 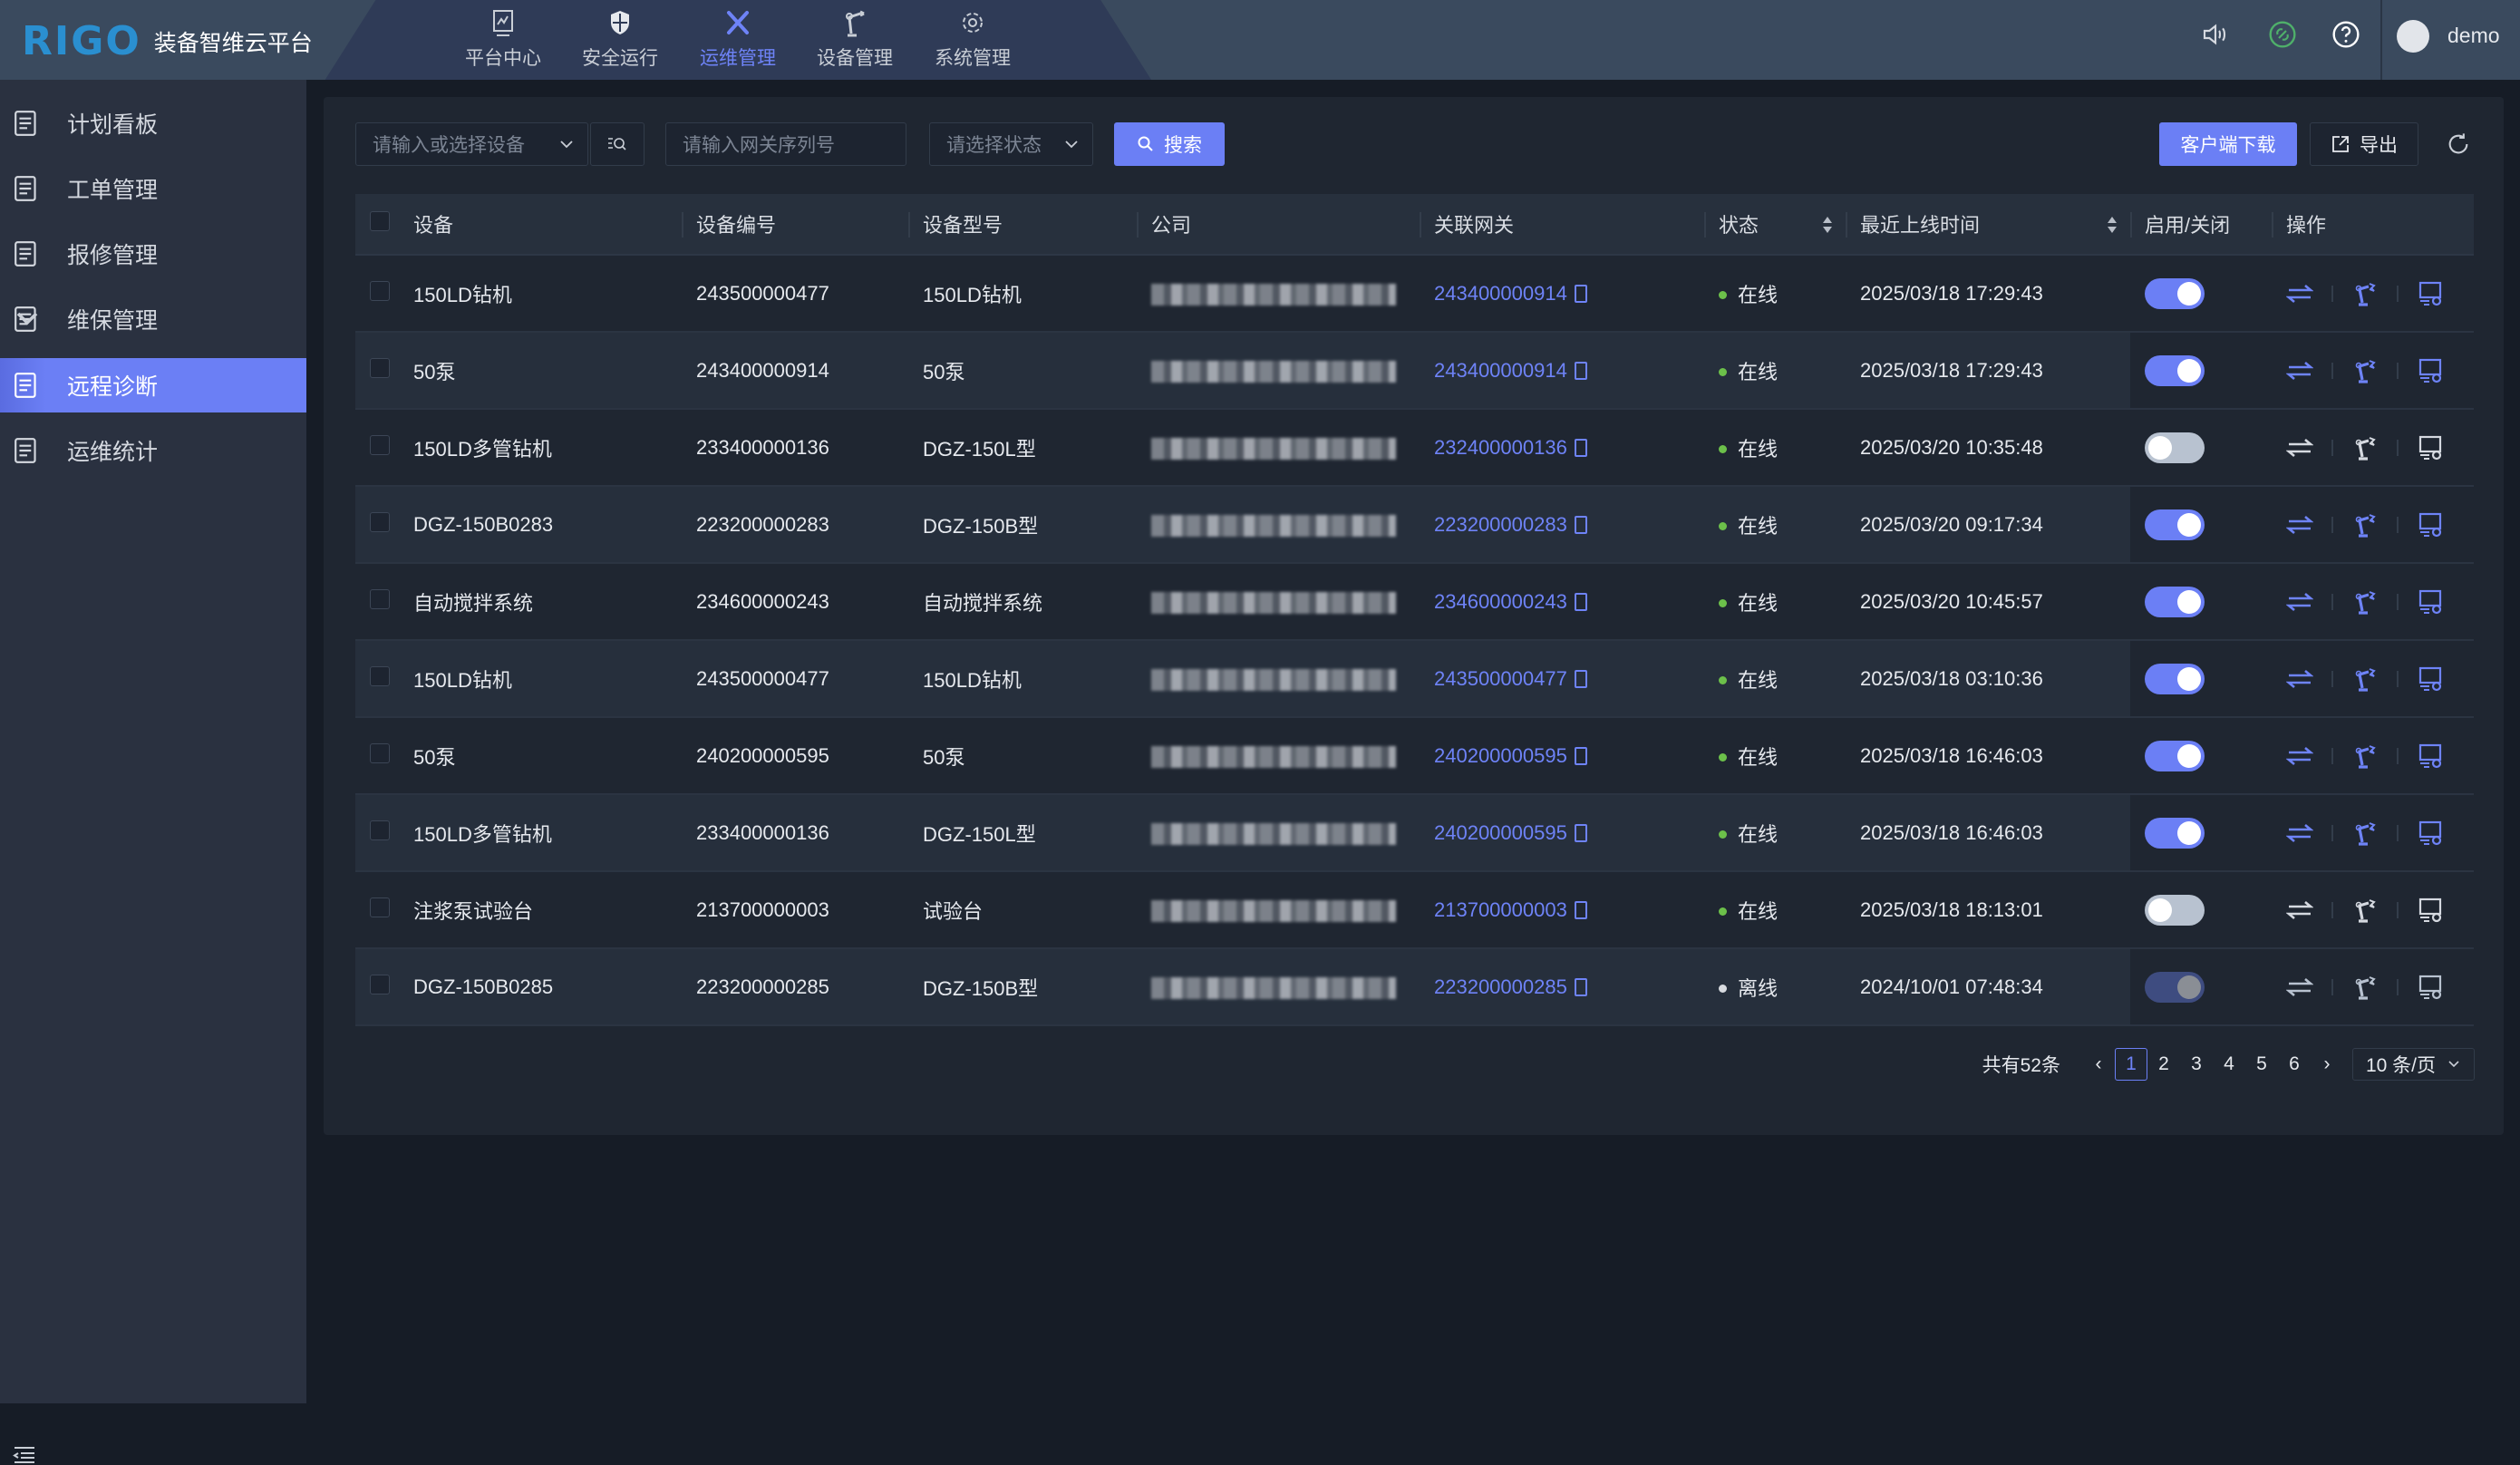 What do you see at coordinates (2364, 144) in the screenshot?
I see `export-button: 导出` at bounding box center [2364, 144].